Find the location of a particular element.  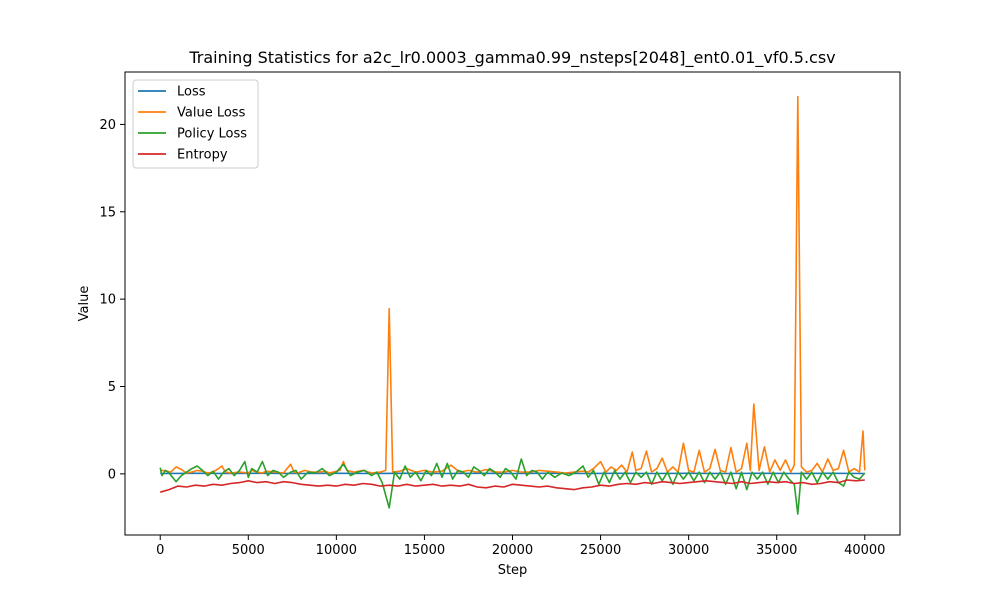

x-tick-label: 20000 is located at coordinates (512, 550).